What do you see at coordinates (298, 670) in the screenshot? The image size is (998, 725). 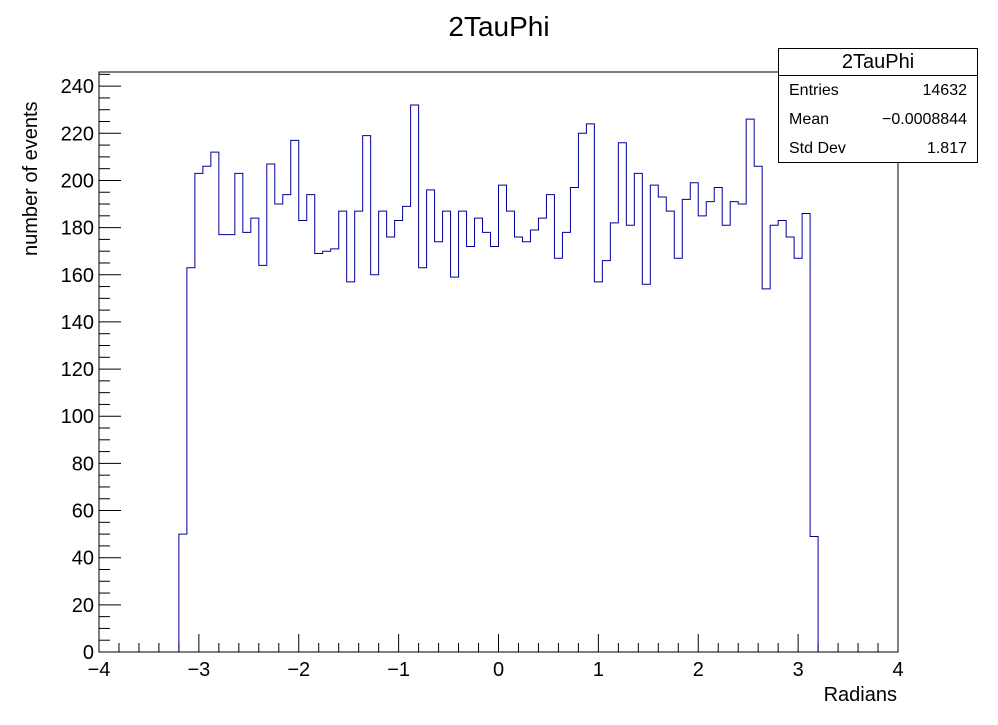 I see `x-tick-label: −2` at bounding box center [298, 670].